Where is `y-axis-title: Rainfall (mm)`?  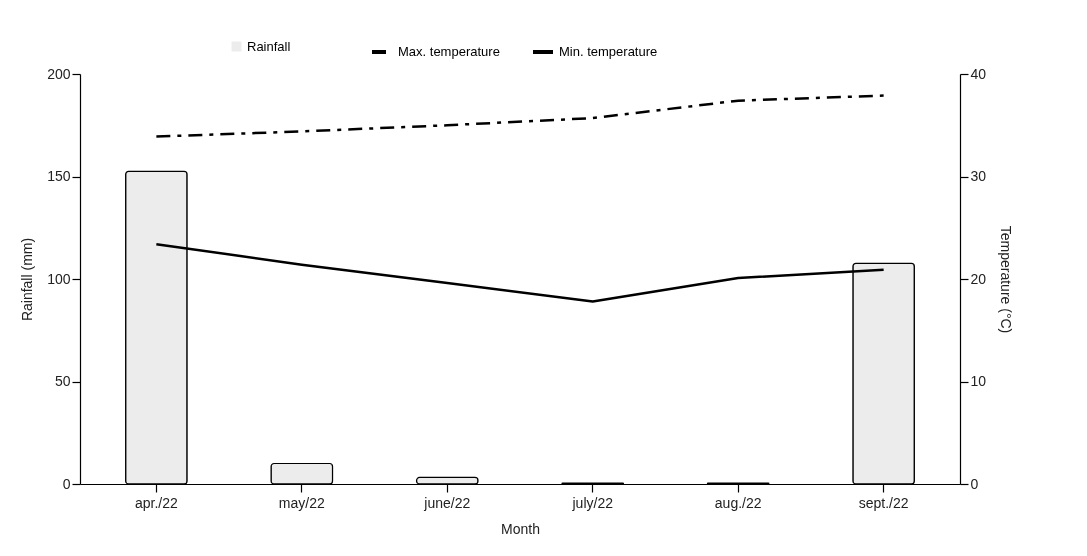
y-axis-title: Rainfall (mm) is located at coordinates (27, 279).